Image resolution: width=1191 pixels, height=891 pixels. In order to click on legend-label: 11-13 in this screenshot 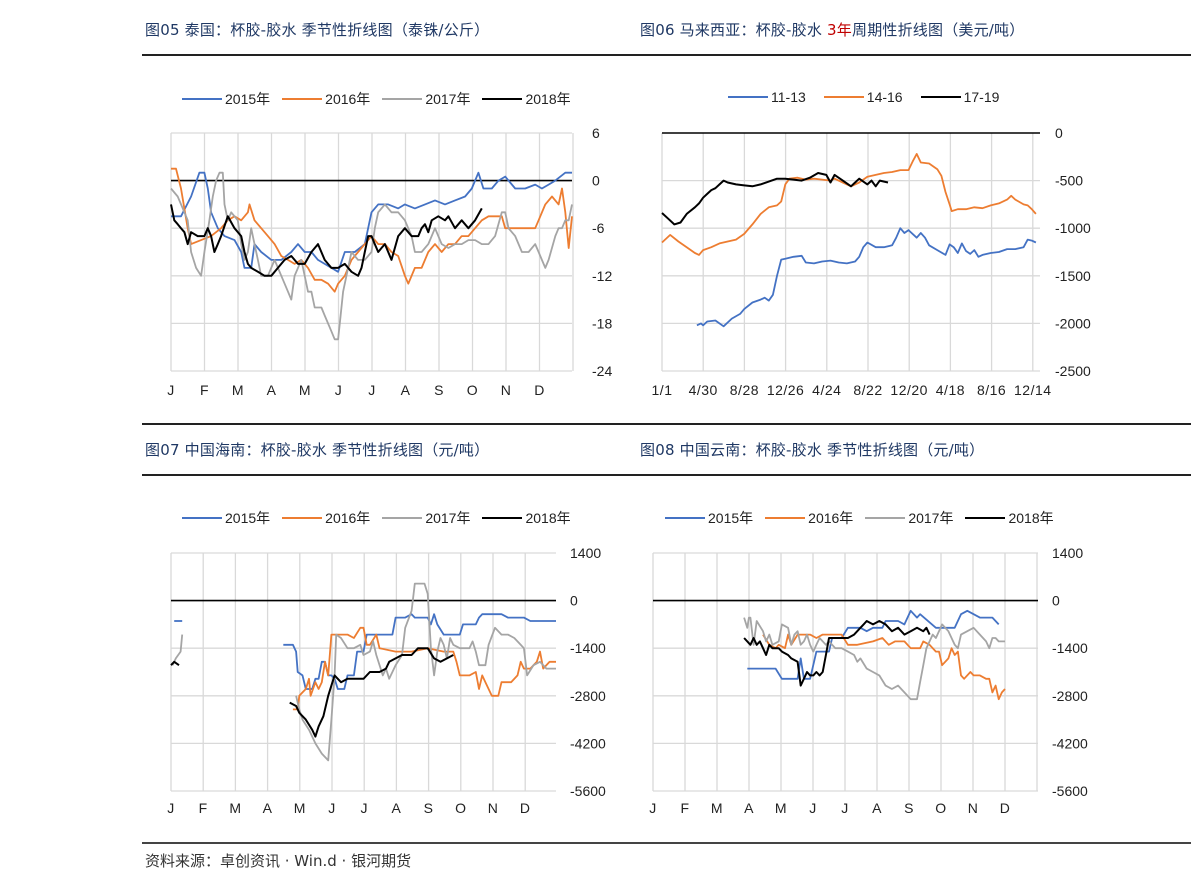, I will do `click(788, 97)`.